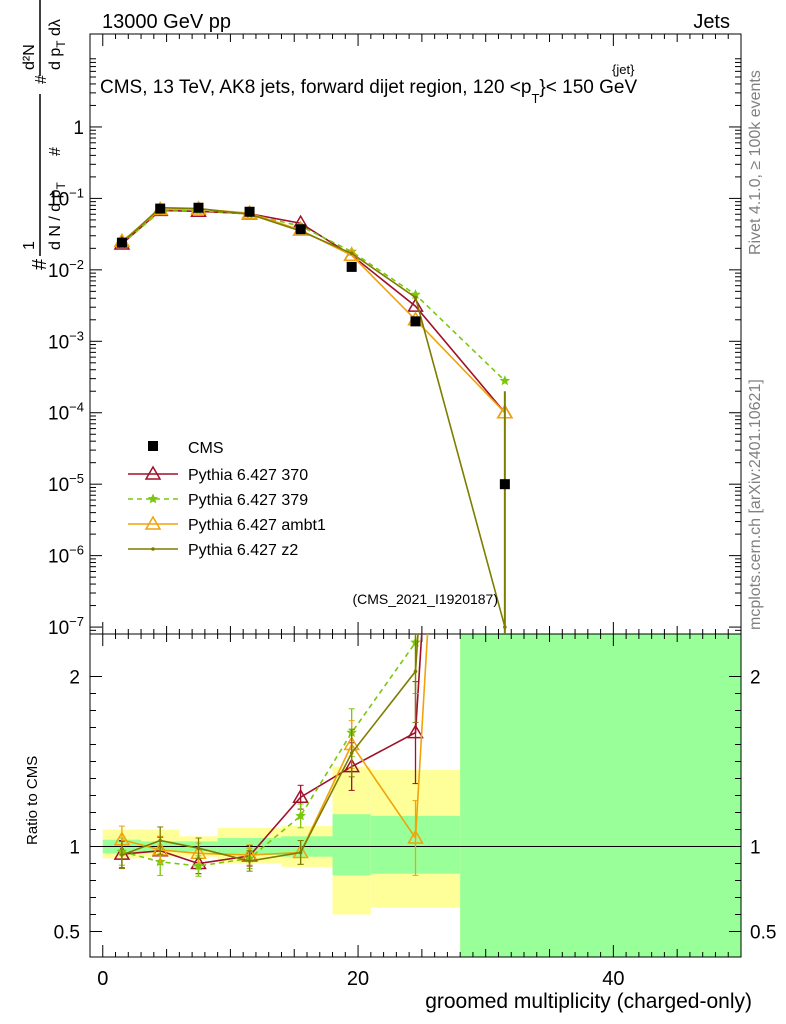 The width and height of the screenshot is (786, 1024). What do you see at coordinates (243, 550) in the screenshot?
I see `legend-label: Pythia 6.427 z2` at bounding box center [243, 550].